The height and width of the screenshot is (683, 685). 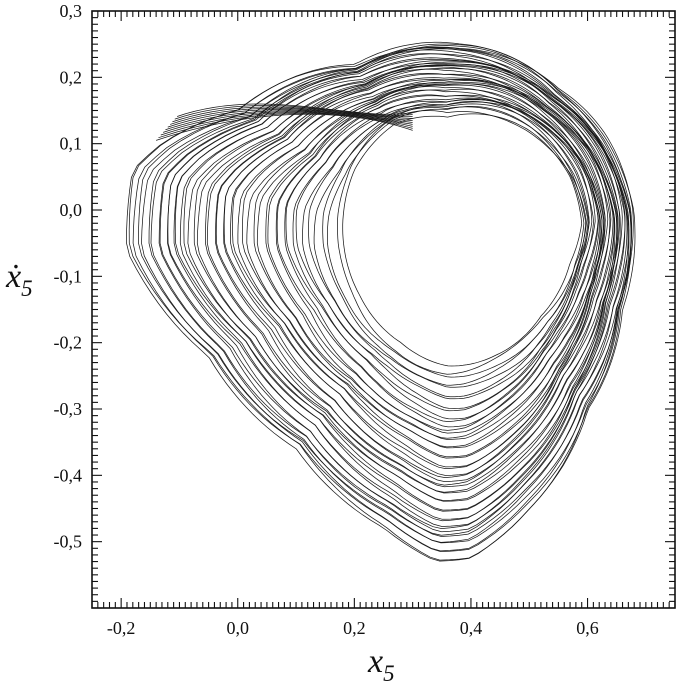 What do you see at coordinates (238, 628) in the screenshot?
I see `x-tick-label: 0,0` at bounding box center [238, 628].